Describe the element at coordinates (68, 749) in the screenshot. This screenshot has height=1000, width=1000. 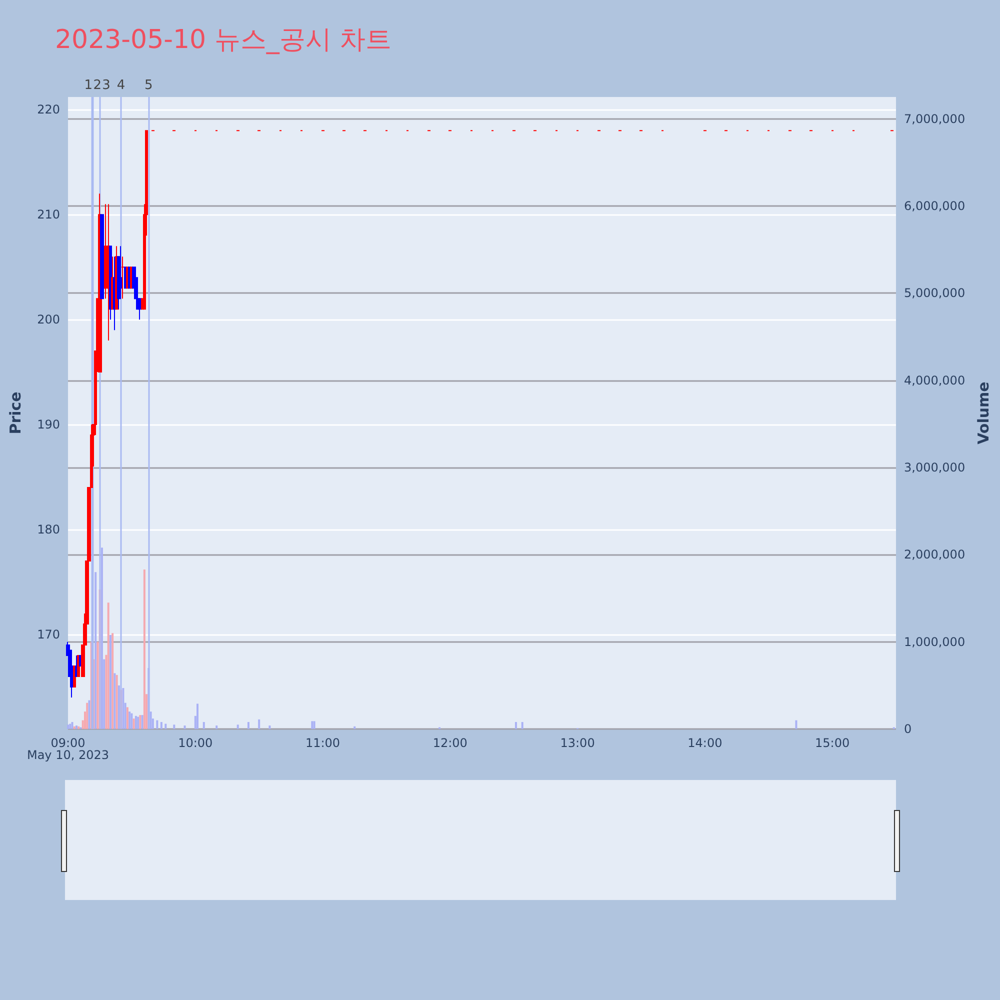
I see `x-tick-label: 09:00 May 10, 2023` at that location.